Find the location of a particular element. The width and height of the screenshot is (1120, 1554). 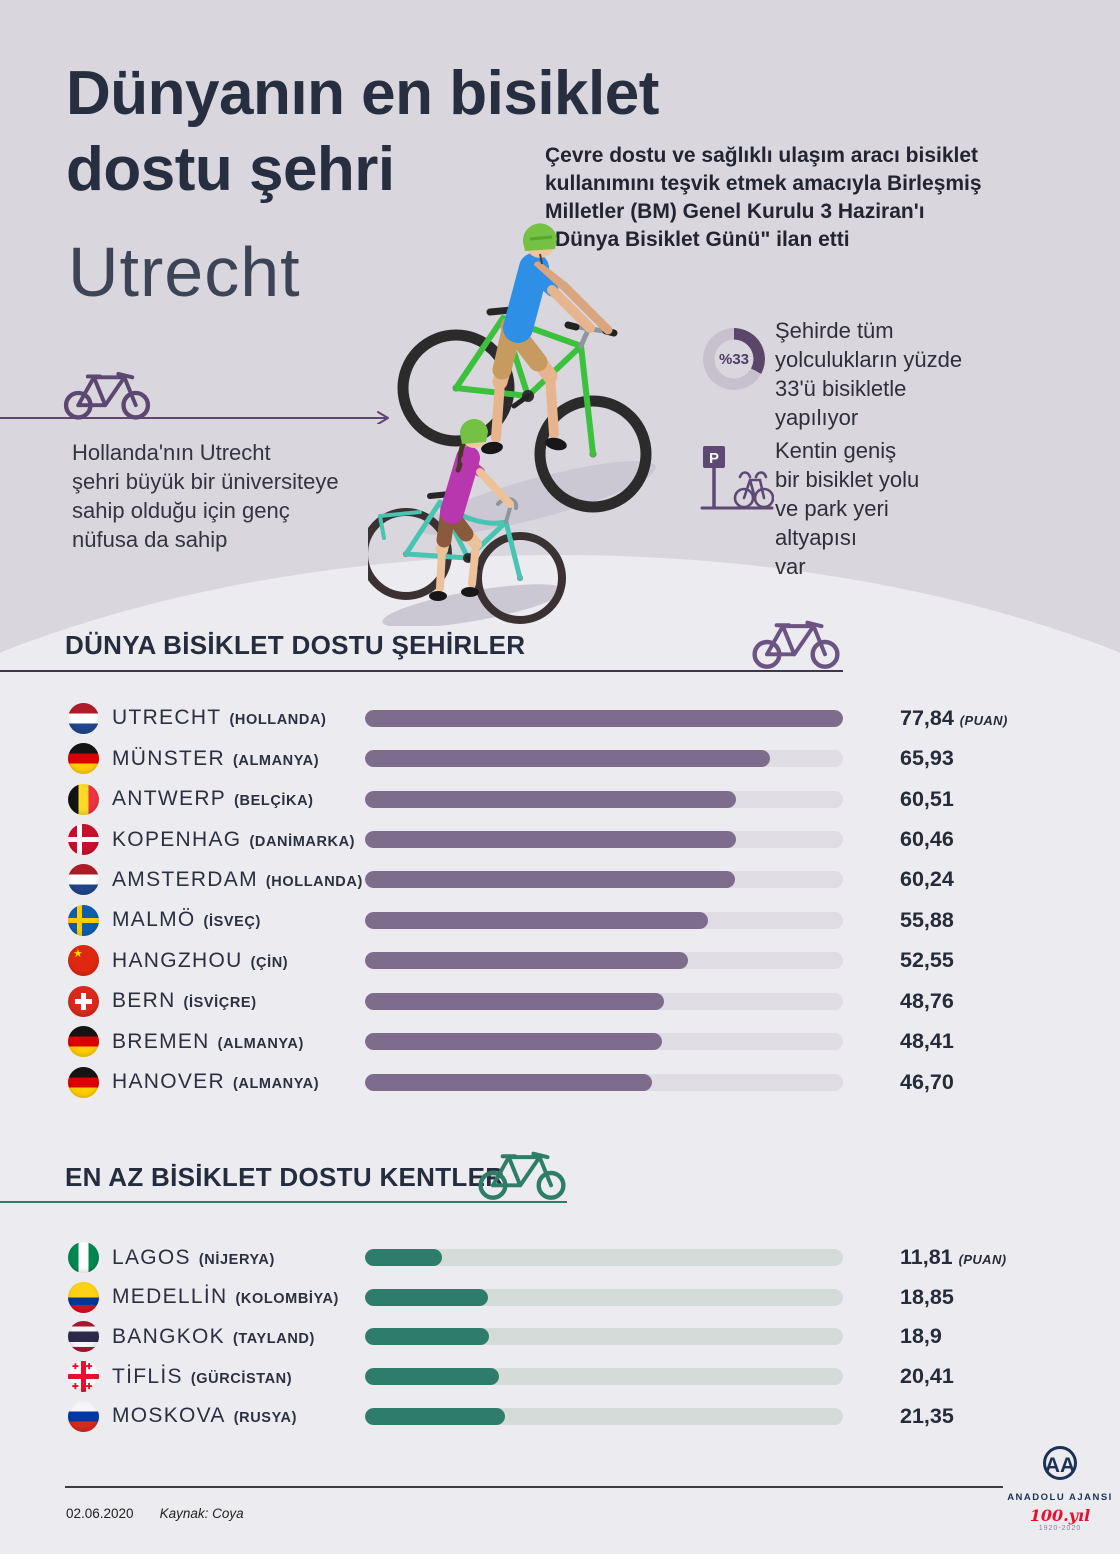

section-divider-purple is located at coordinates (421, 671).